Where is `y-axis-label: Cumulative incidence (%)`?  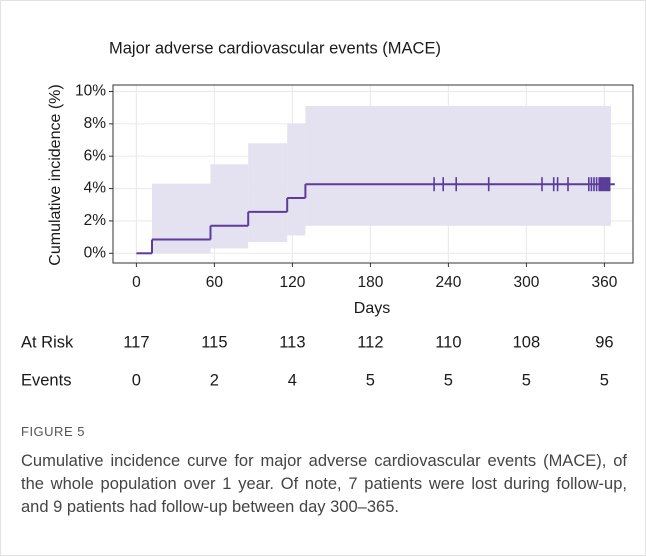 y-axis-label: Cumulative incidence (%) is located at coordinates (55, 174).